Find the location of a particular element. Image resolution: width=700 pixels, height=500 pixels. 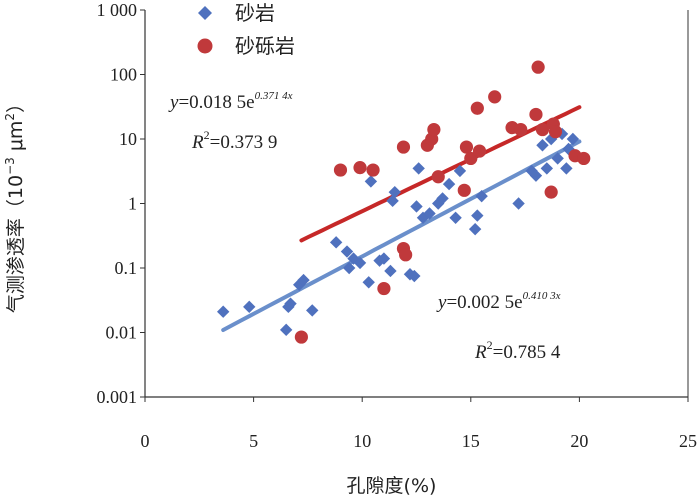

legend-marker-diamond is located at coordinates (205, 13).